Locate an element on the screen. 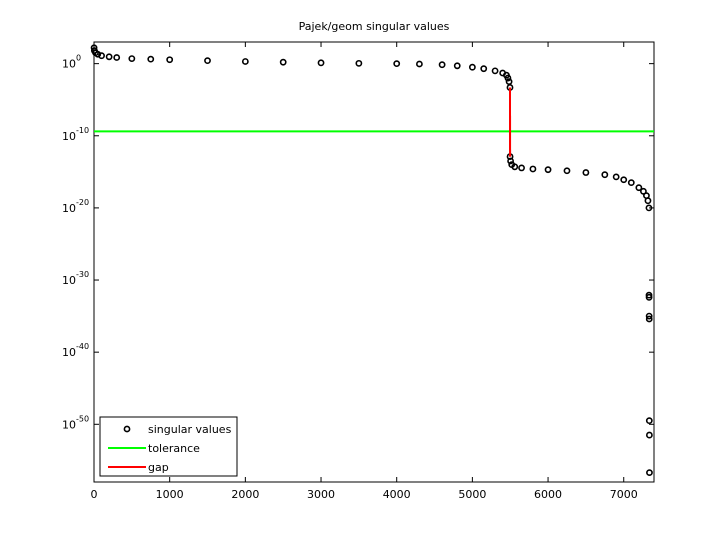 Image resolution: width=720 pixels, height=540 pixels. x-tick-label: 4000 is located at coordinates (397, 494).